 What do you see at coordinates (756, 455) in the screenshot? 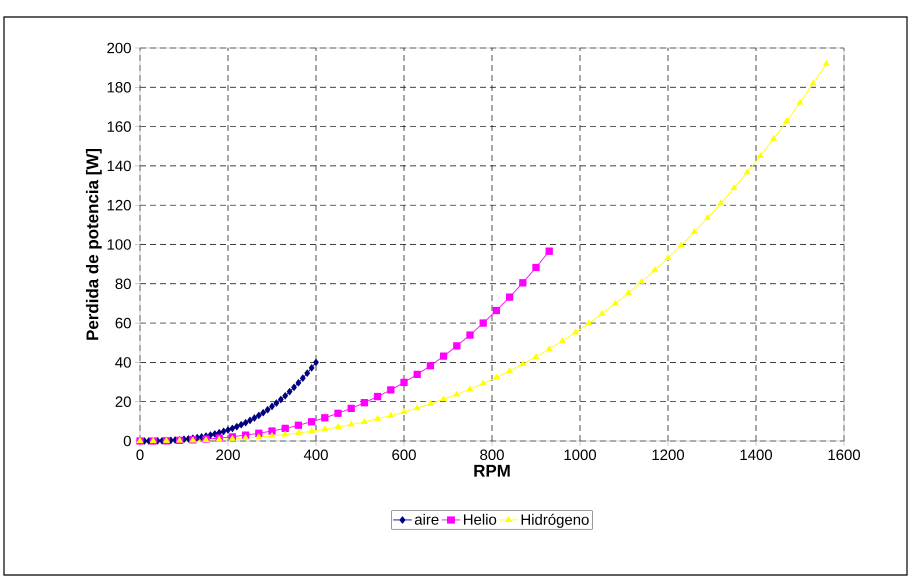
I see `x-tick-label: 1400` at bounding box center [756, 455].